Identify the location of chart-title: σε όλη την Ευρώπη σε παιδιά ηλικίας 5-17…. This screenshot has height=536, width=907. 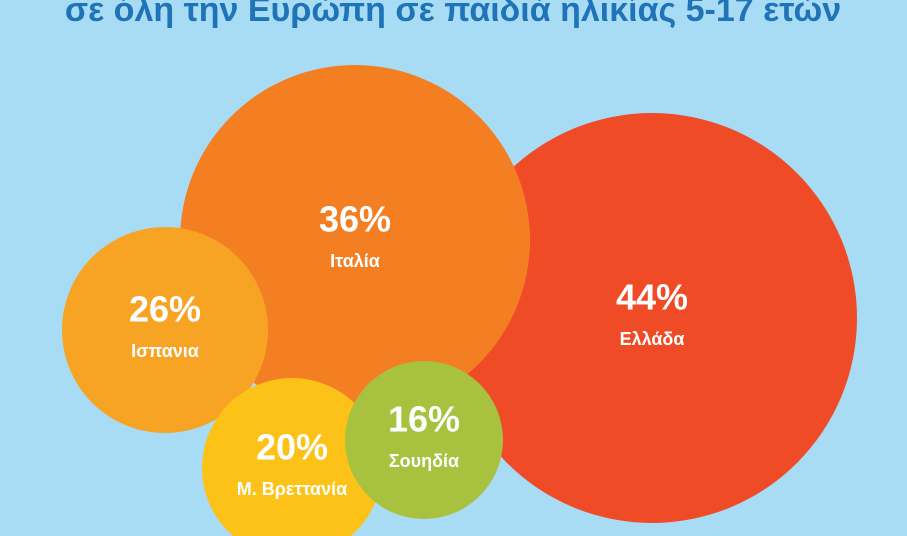
(453, 14).